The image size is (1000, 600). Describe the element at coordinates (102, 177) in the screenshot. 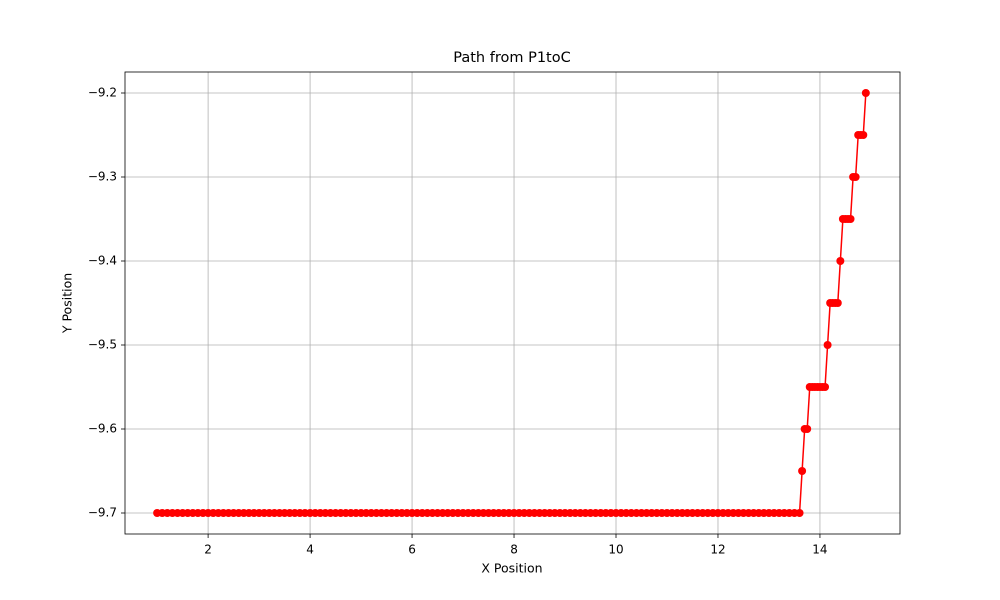

I see `y-tick-label: −9.3` at that location.